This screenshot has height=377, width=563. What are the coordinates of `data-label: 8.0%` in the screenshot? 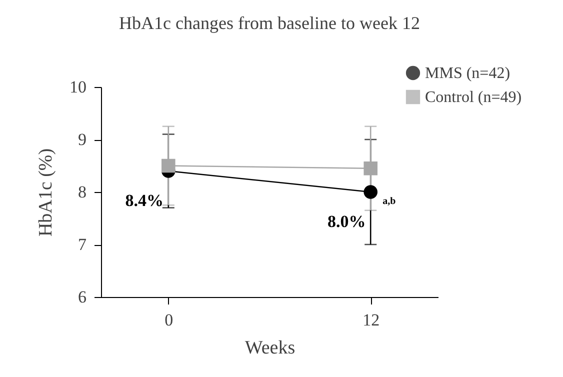 It's located at (346, 221).